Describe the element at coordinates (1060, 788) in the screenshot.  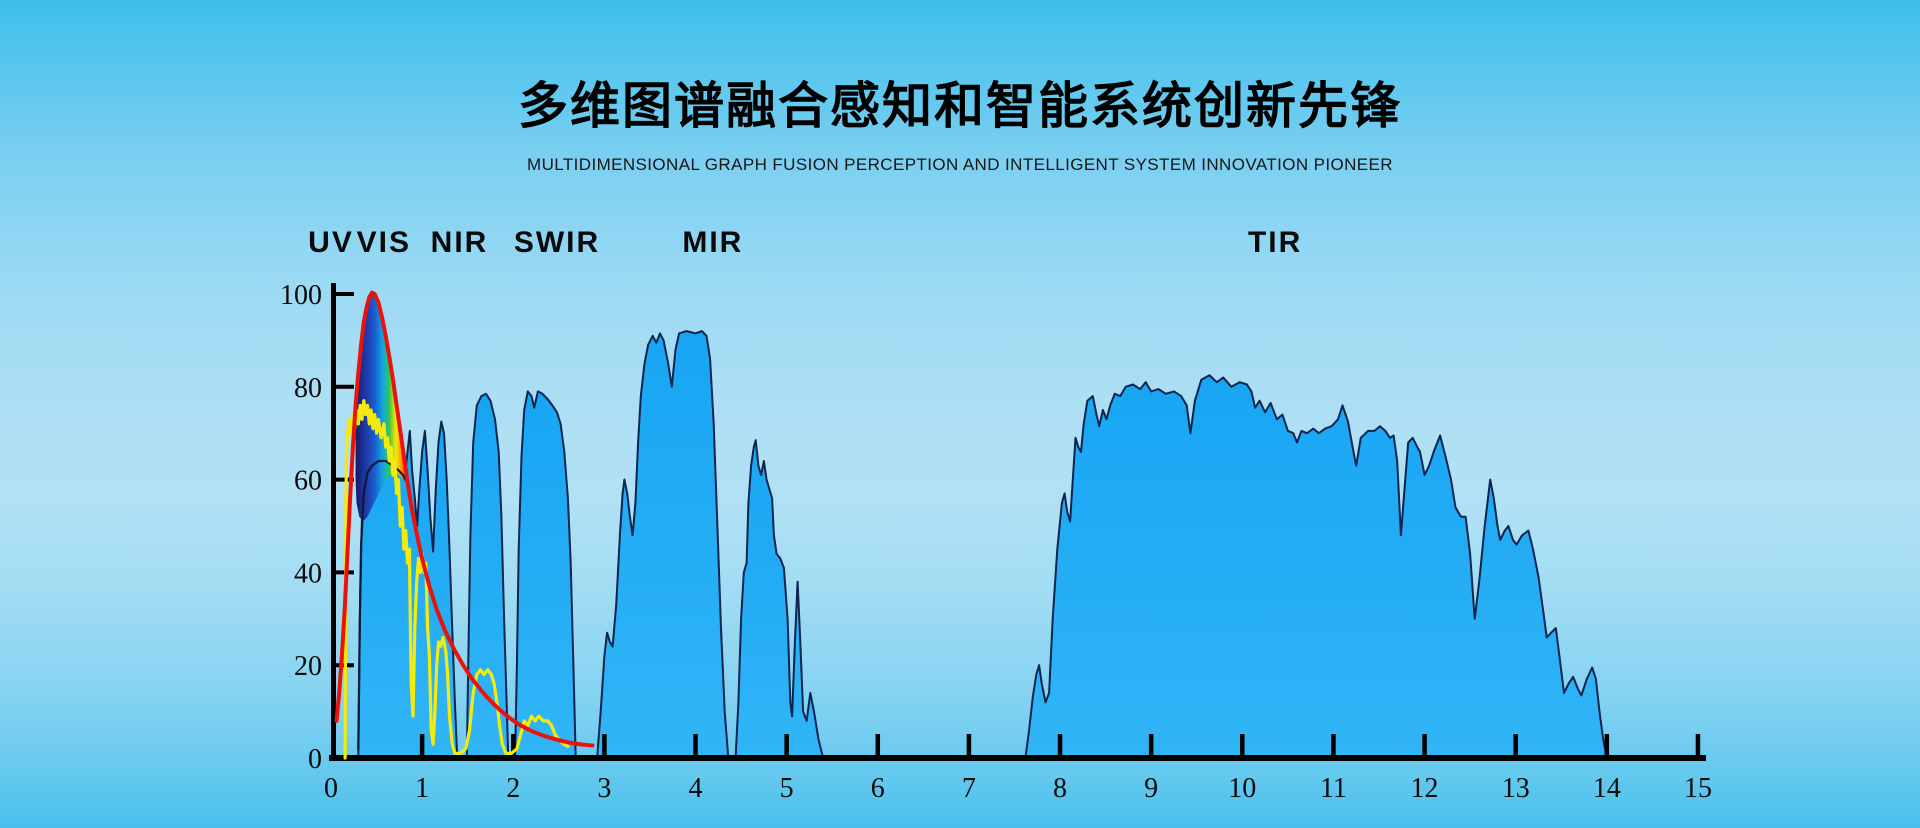
I see `x-tick-label: 8` at that location.